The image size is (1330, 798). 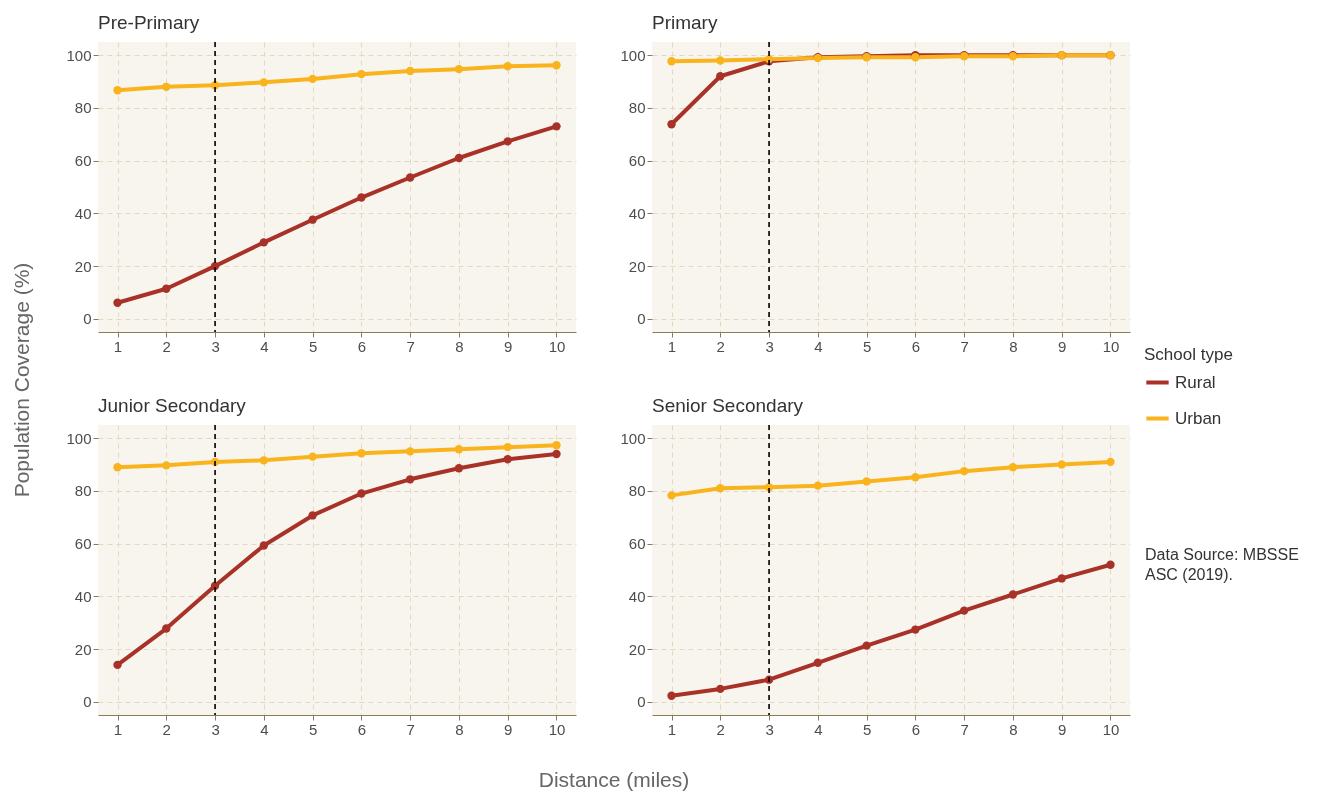 What do you see at coordinates (1188, 354) in the screenshot?
I see `legend-title: School type` at bounding box center [1188, 354].